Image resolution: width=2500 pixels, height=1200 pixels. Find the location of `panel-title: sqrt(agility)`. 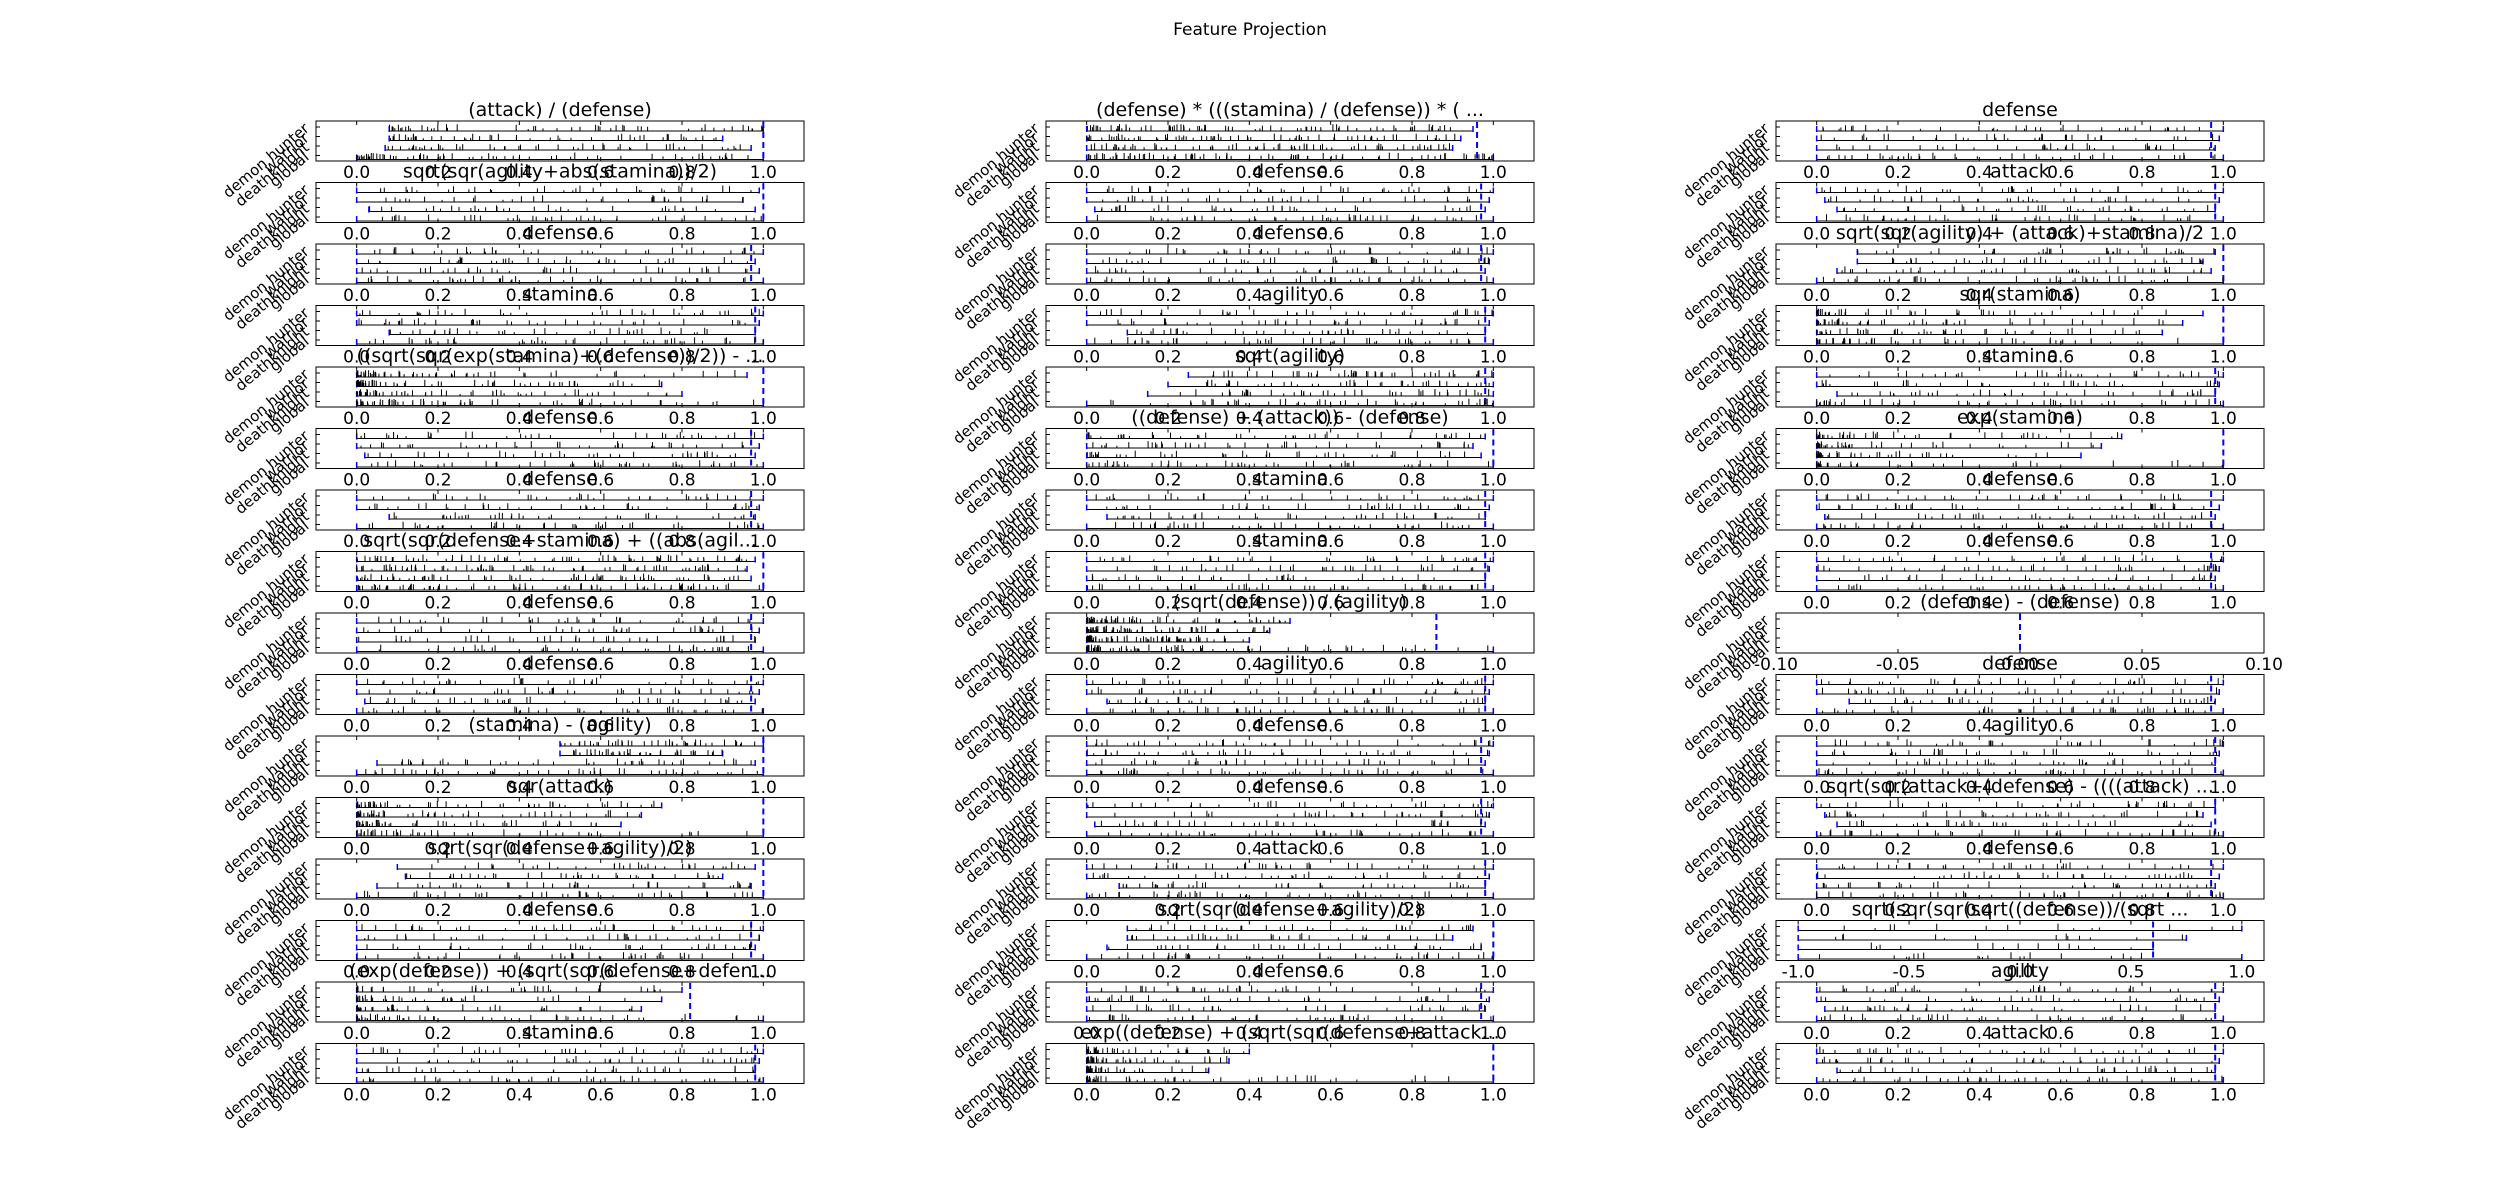

panel-title: sqrt(agility) is located at coordinates (1290, 356).